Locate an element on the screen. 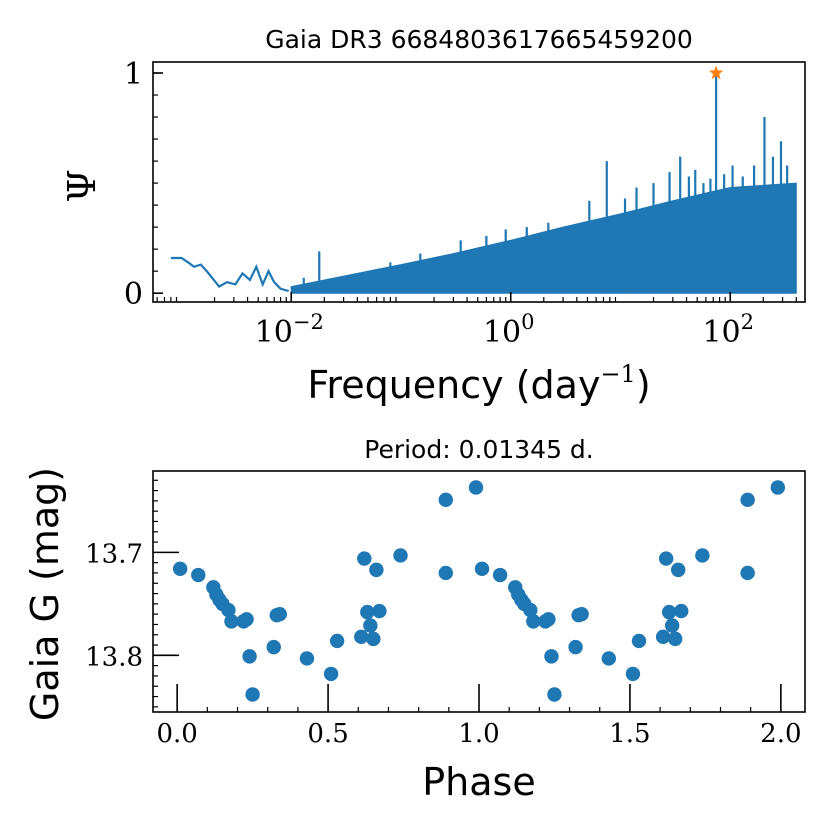  periodogram-y-tick-label: 0 is located at coordinates (133, 294).